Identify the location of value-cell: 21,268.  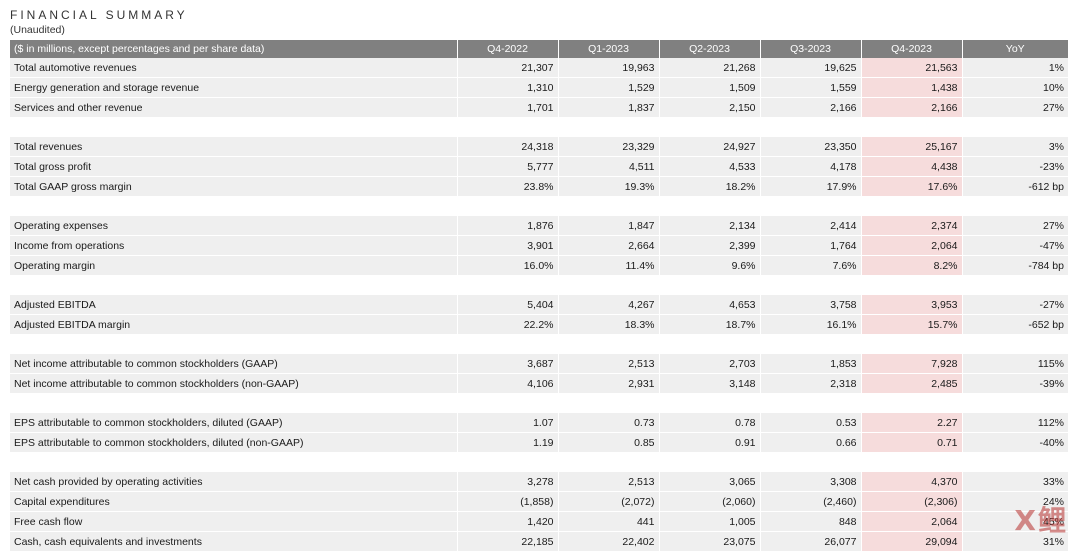
(710, 68).